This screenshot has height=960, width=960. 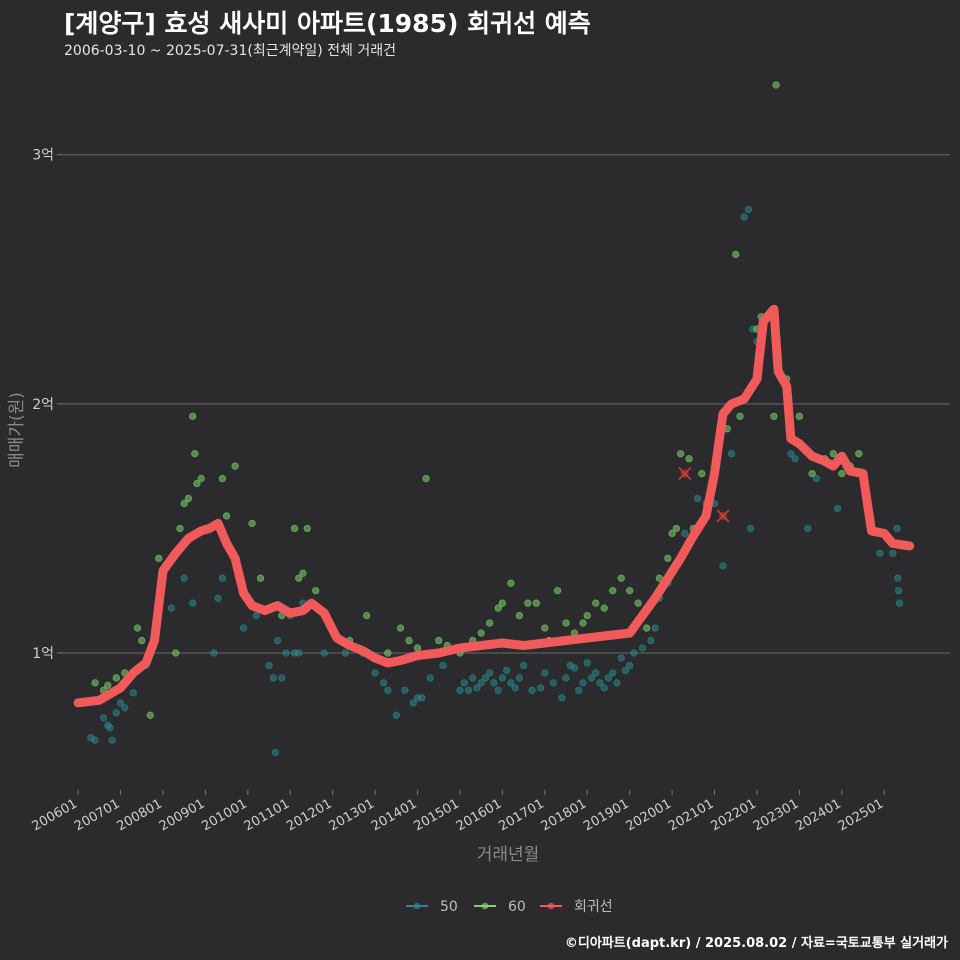 I want to click on x-tick-label: 201901, so click(x=606, y=815).